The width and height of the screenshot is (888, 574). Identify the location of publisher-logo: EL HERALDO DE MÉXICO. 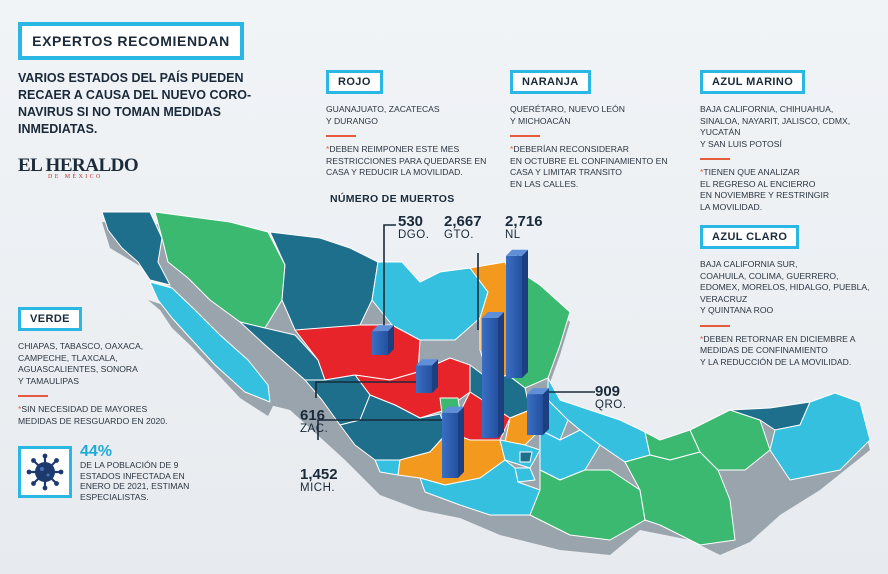
(78, 167).